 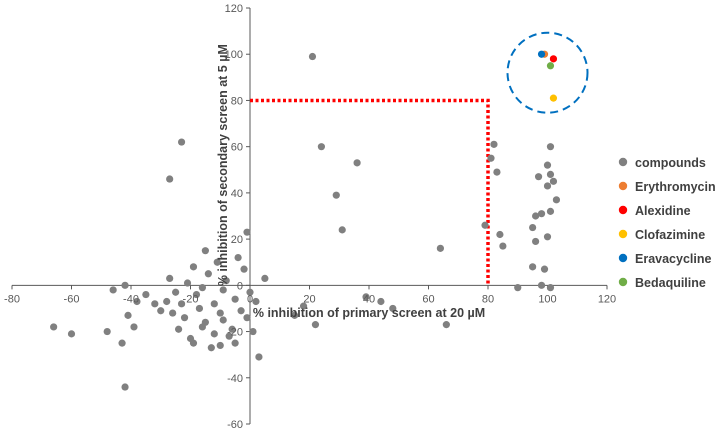 I want to click on x-tick-label: 60, so click(x=428, y=299).